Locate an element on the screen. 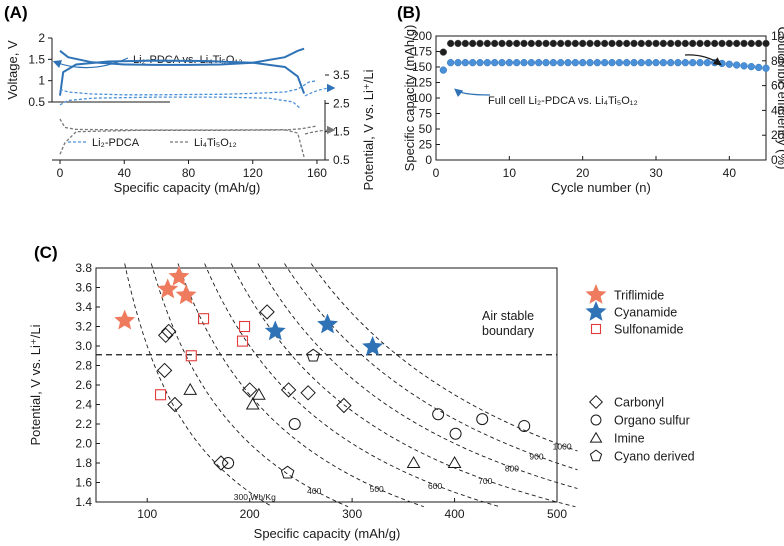  legend-label-li2pdca: Li₂-PDCA is located at coordinates (116, 143).